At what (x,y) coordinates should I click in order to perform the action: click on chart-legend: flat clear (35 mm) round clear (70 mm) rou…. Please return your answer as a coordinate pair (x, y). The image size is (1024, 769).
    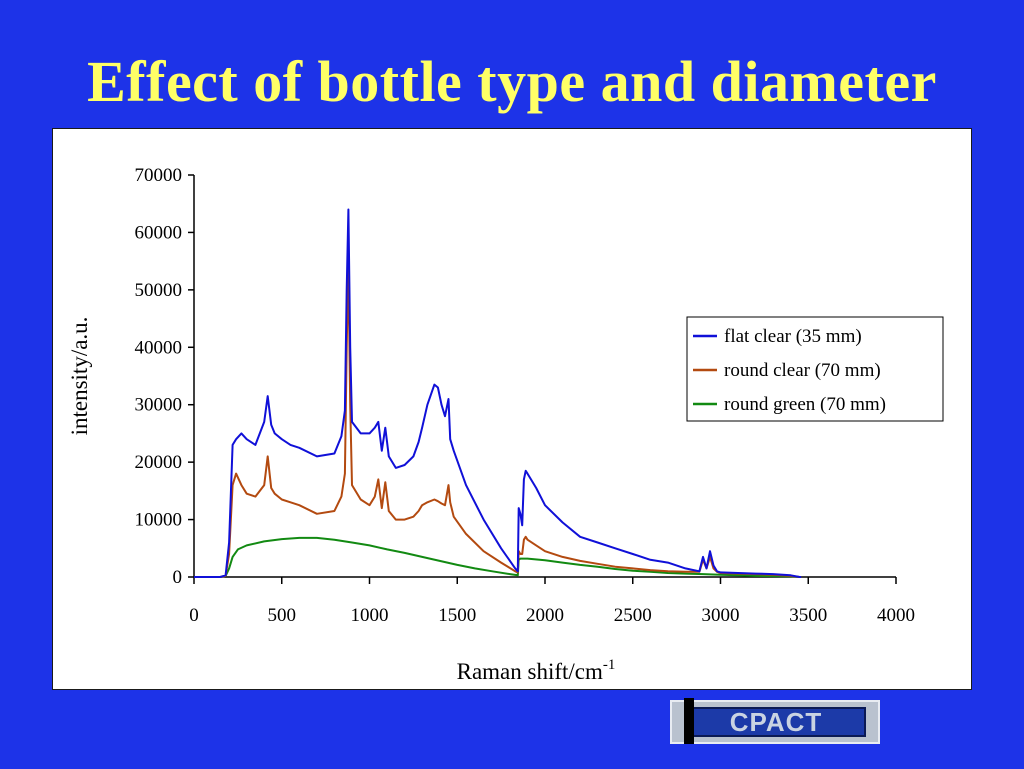
    Looking at the image, I should click on (815, 369).